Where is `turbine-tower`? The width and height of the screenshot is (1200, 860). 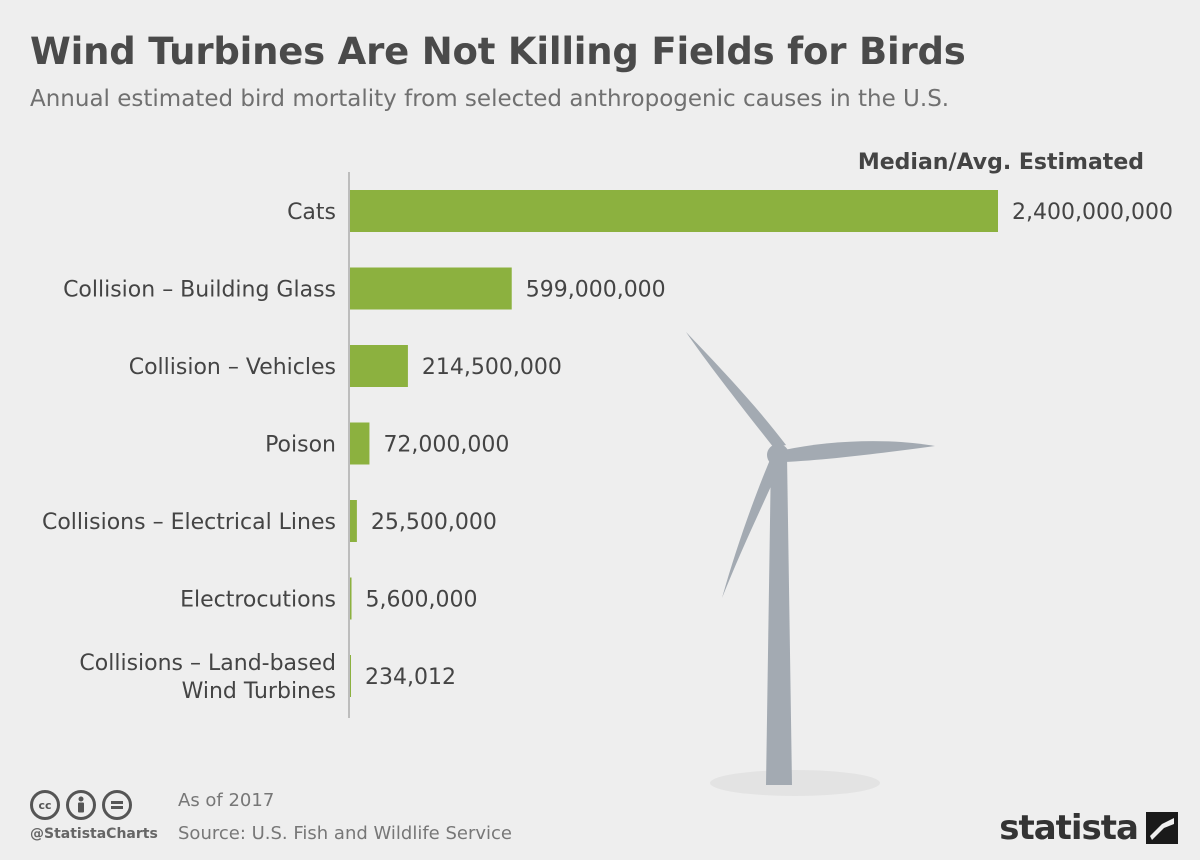
turbine-tower is located at coordinates (779, 620).